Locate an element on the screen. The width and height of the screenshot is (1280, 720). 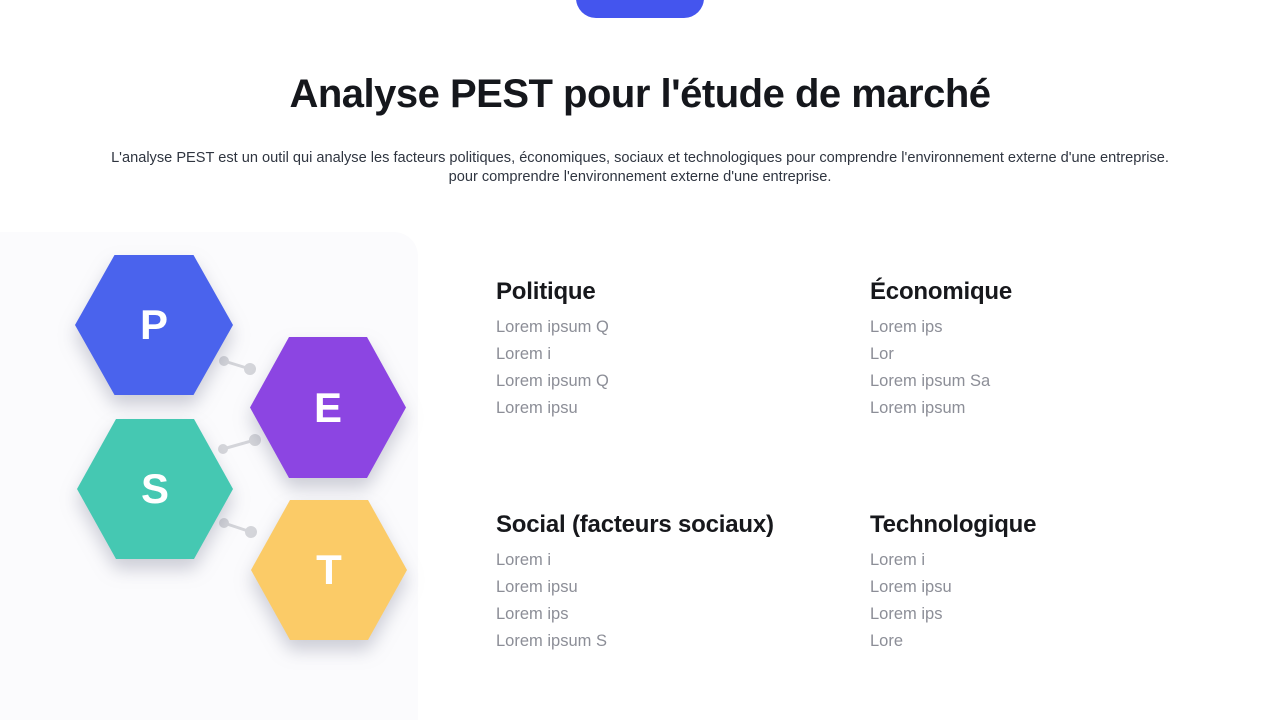
list-item: Lor is located at coordinates (882, 354).